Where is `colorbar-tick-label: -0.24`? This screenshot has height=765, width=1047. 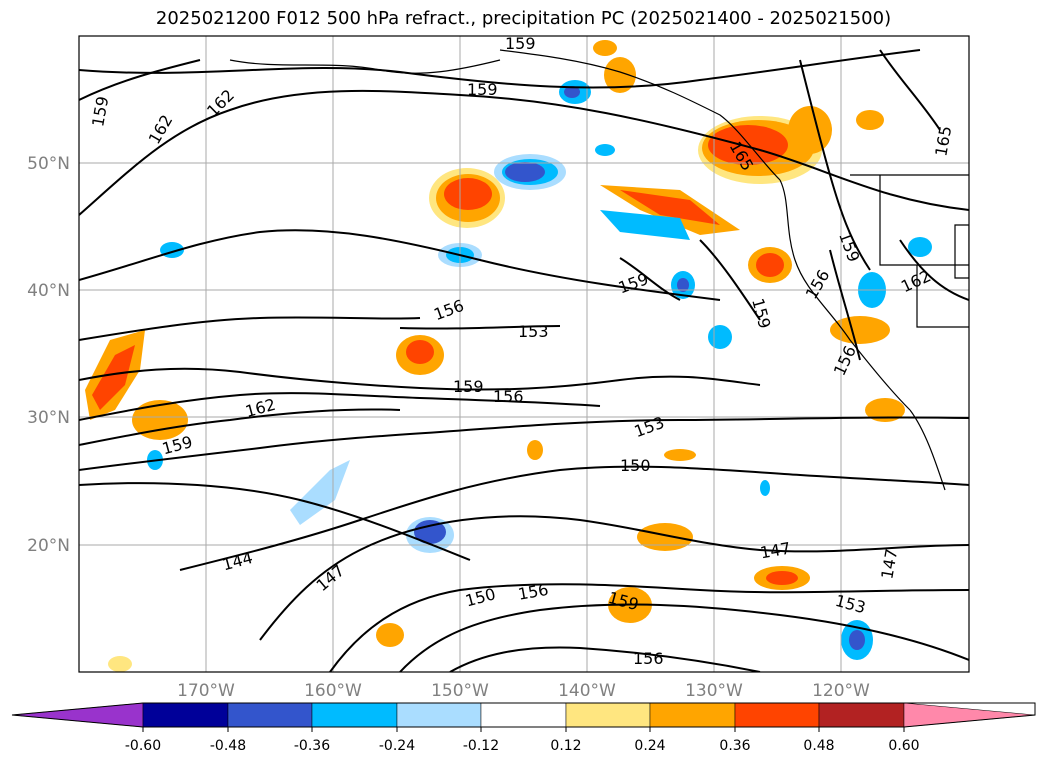 colorbar-tick-label: -0.24 is located at coordinates (397, 746).